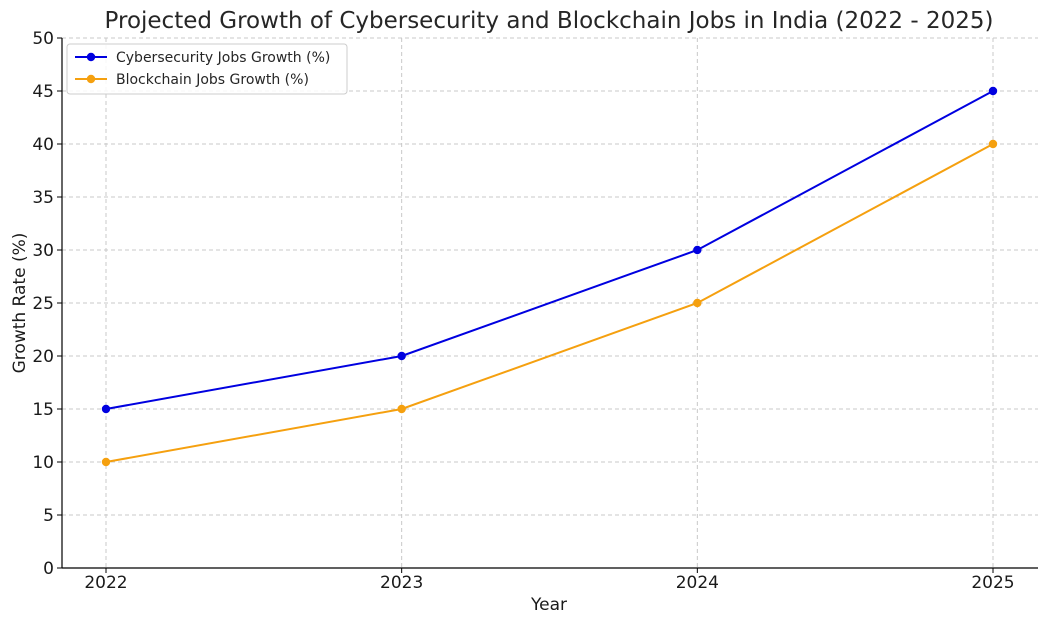  What do you see at coordinates (48, 516) in the screenshot?
I see `y-tick-label: 5` at bounding box center [48, 516].